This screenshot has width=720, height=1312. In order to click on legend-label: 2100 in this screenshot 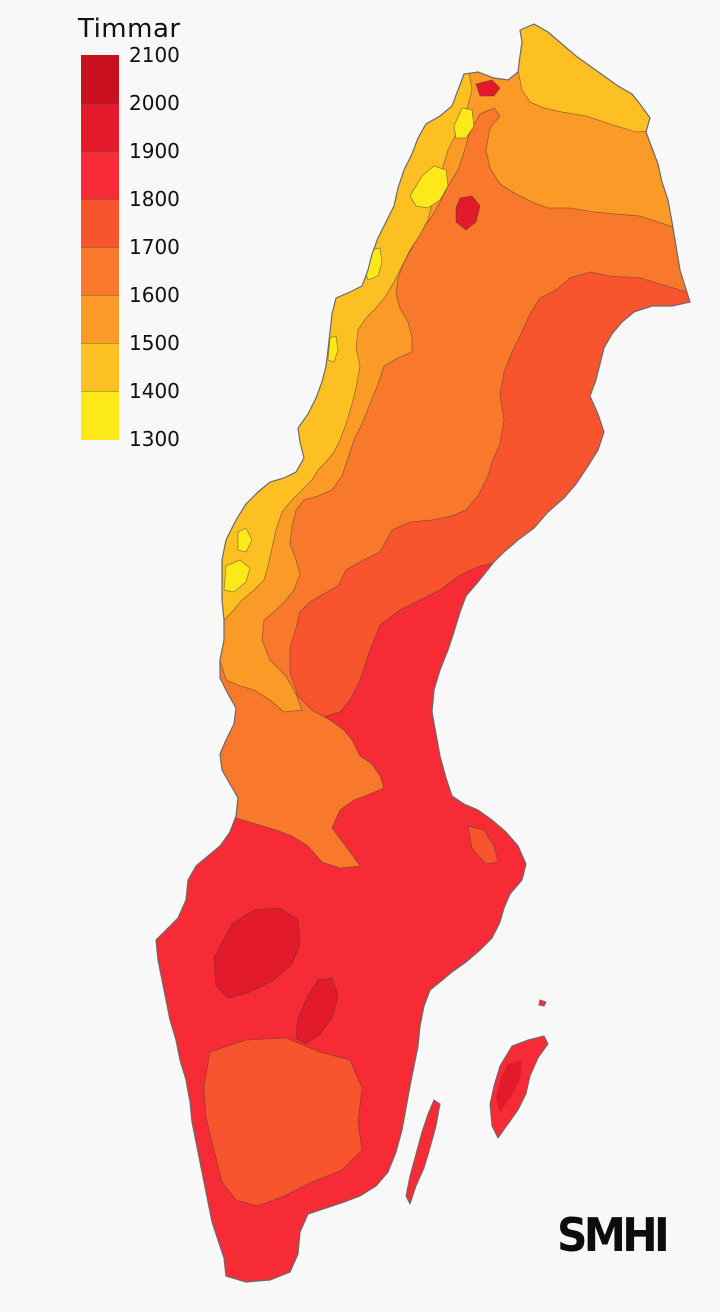, I will do `click(154, 55)`.